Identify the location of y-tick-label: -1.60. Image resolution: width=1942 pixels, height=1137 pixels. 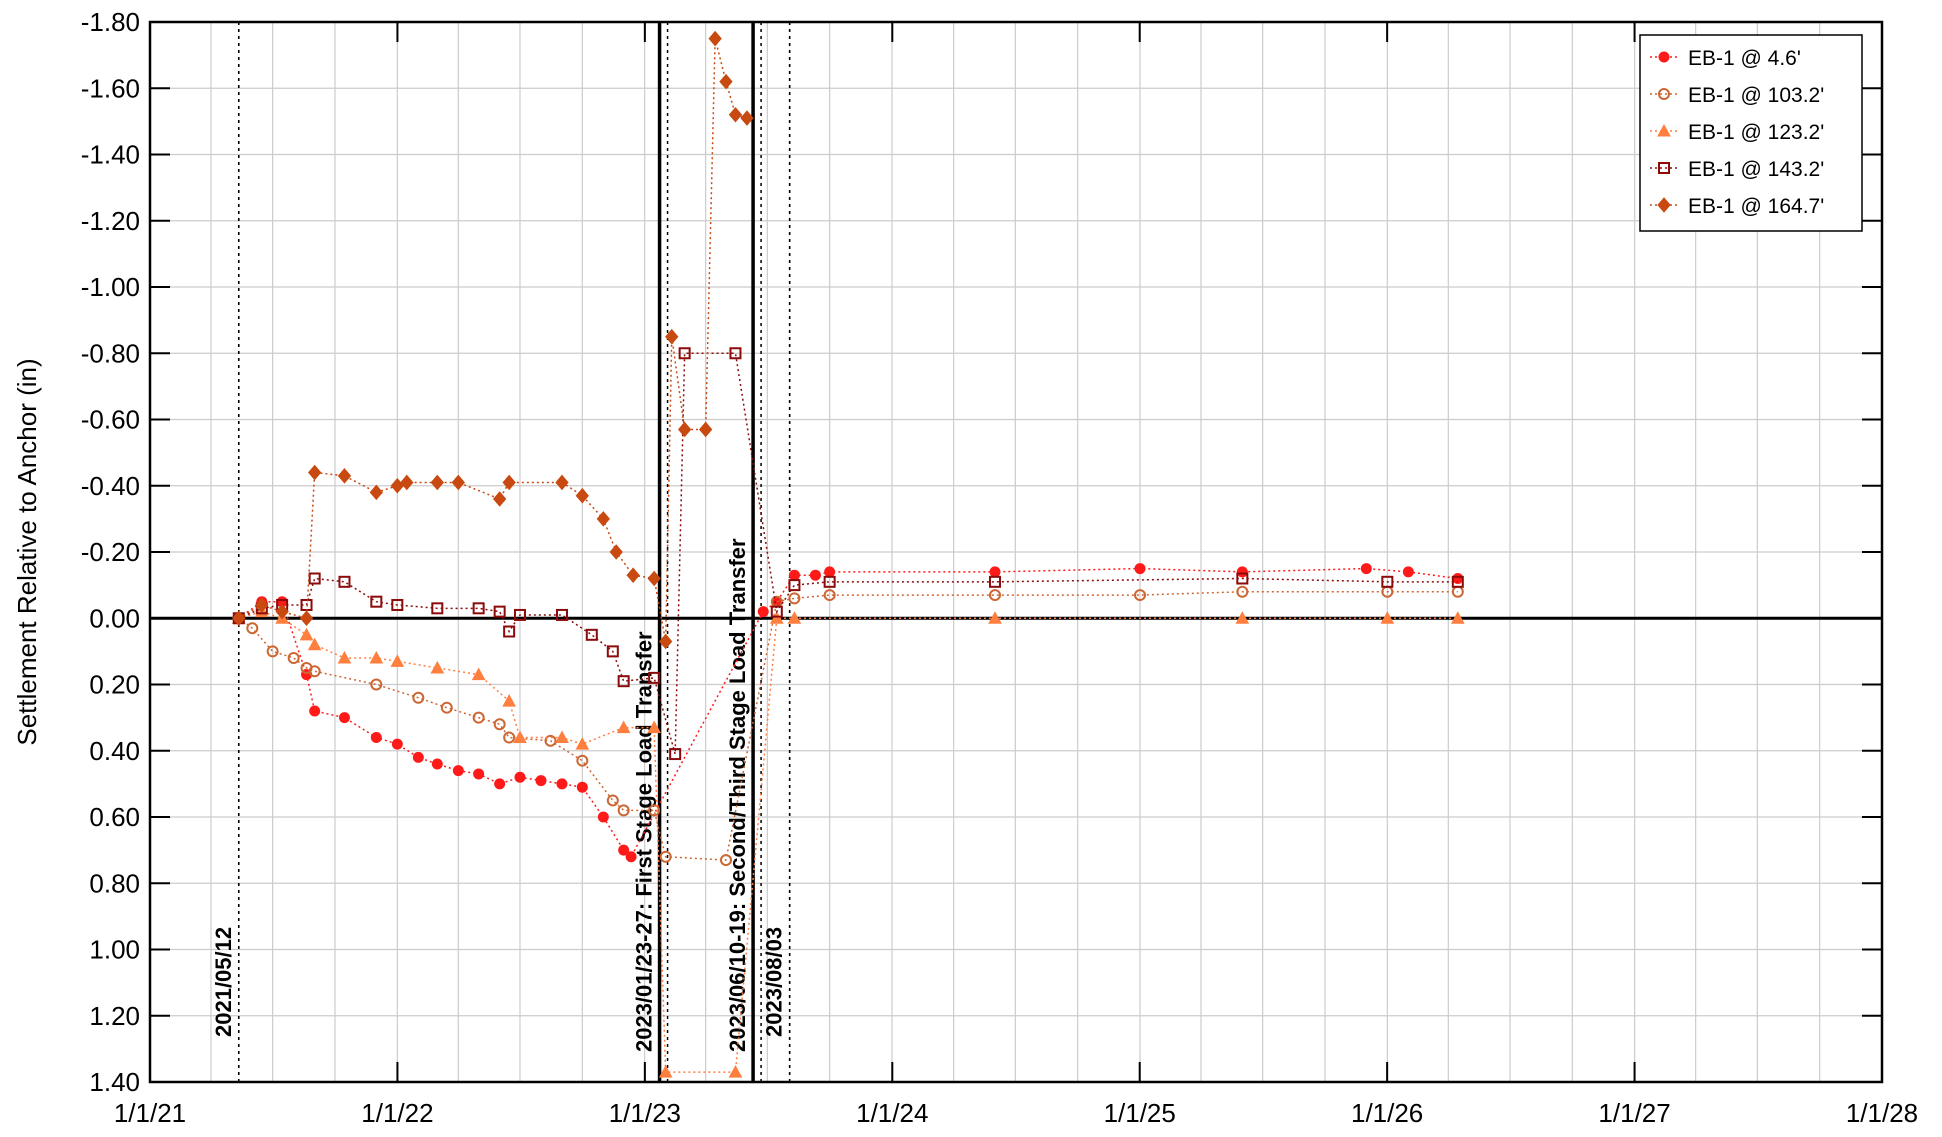
(110, 88).